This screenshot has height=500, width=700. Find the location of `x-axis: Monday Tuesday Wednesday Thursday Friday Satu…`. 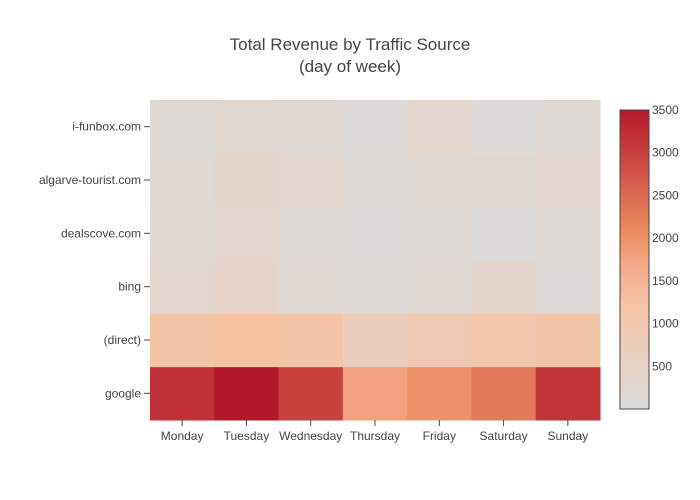

x-axis: Monday Tuesday Wednesday Thursday Friday Satu… is located at coordinates (374, 431).